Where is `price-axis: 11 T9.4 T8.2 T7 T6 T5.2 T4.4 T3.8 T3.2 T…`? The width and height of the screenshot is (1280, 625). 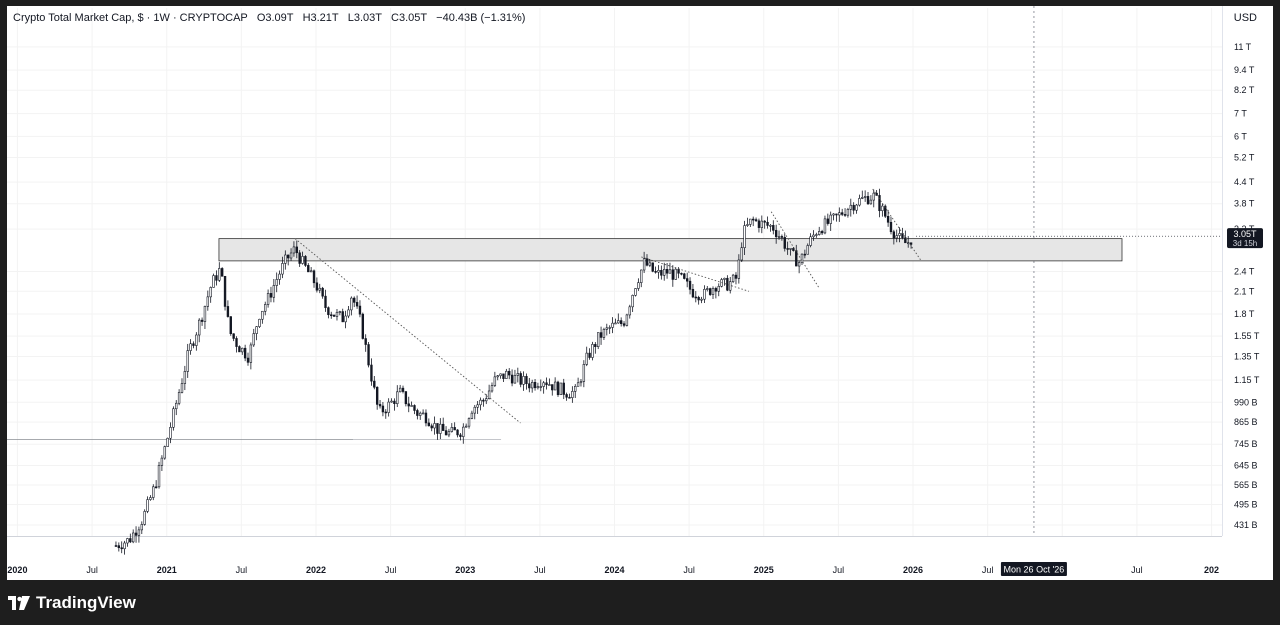
price-axis: 11 T9.4 T8.2 T7 T6 T5.2 T4.4 T3.8 T3.2 T… is located at coordinates (1247, 286).